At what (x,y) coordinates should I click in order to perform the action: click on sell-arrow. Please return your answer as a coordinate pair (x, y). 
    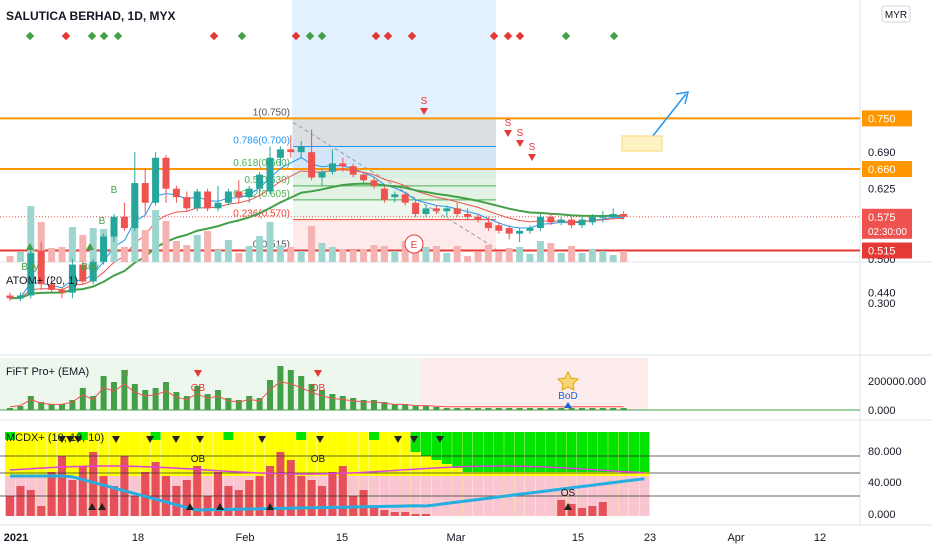
    Looking at the image, I should click on (532, 157).